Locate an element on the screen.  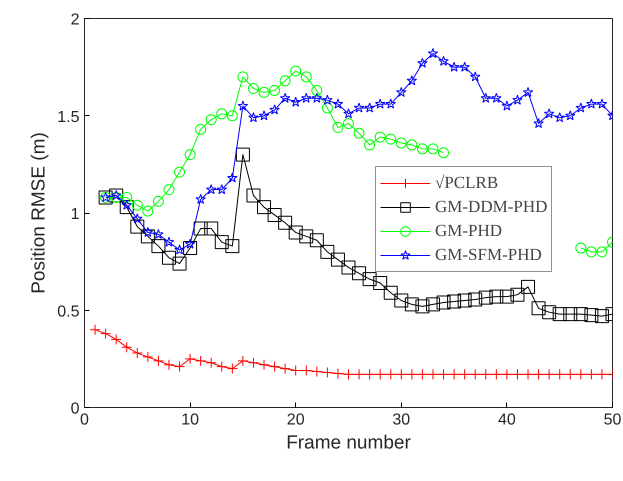
y-tick-label: 0.5 is located at coordinates (68, 311).